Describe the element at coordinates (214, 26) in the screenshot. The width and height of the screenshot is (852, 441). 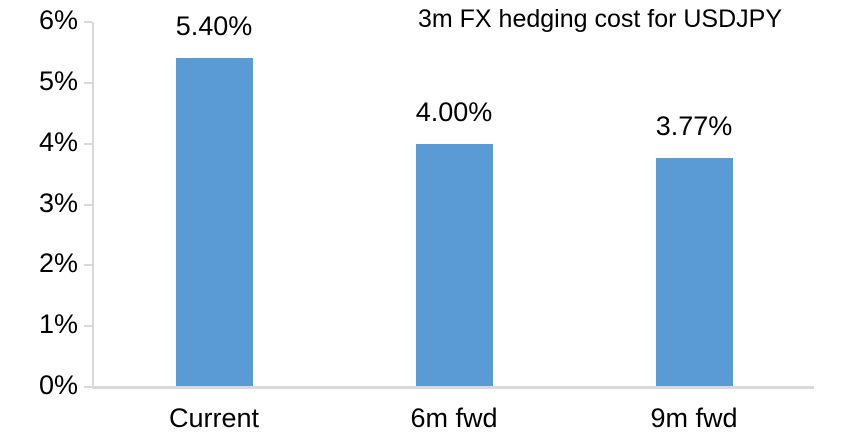
I see `bar-data-label: 5.40%` at that location.